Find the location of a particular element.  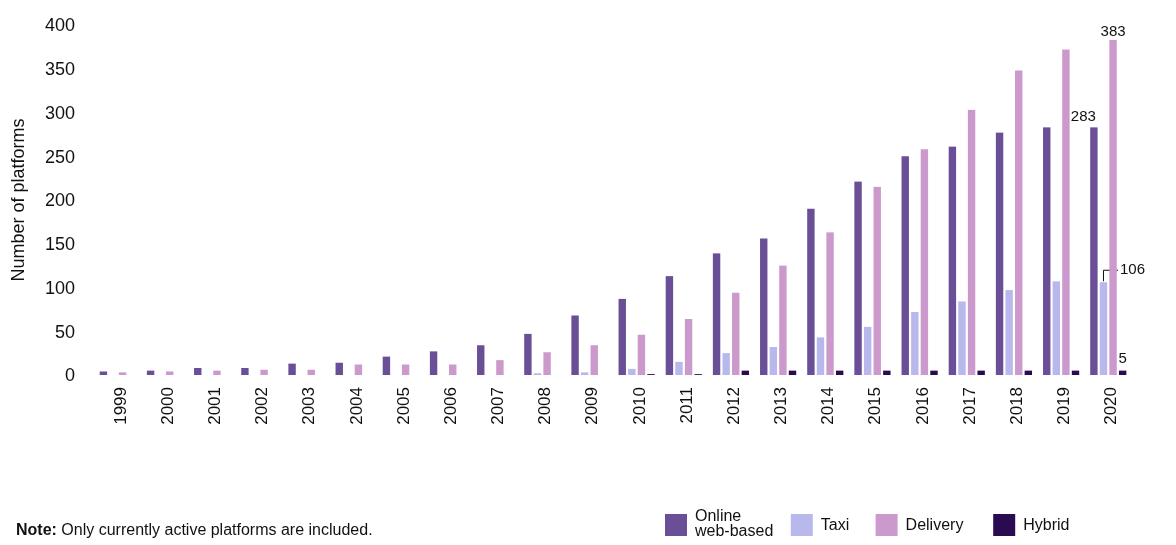

x-tick-label: 2001 is located at coordinates (215, 406).